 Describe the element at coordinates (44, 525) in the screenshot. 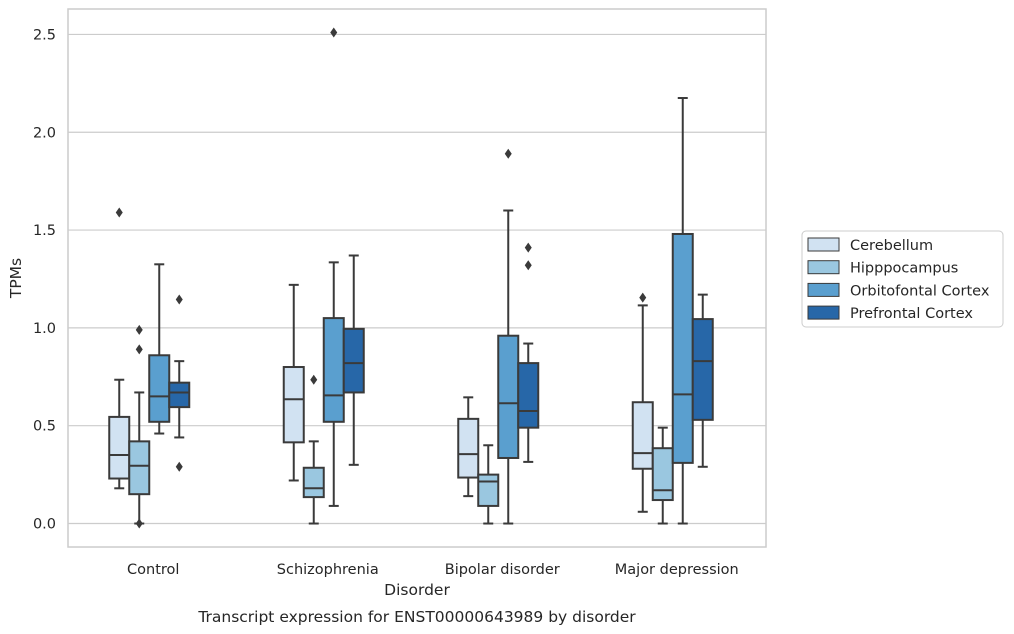

I see `y-tick-label: 0.0` at that location.